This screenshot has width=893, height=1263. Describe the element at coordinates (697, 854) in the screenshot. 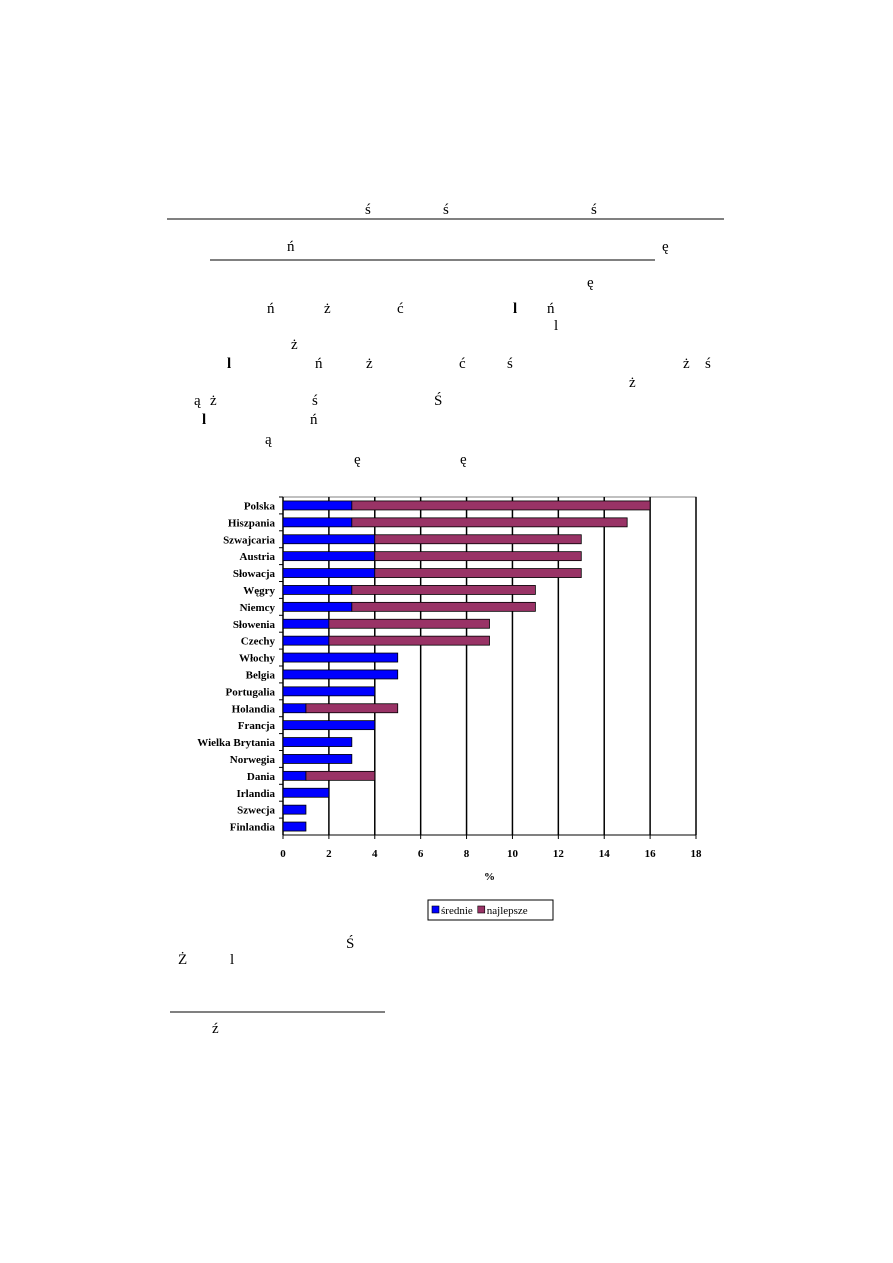

I see `x-tick-label: 18` at that location.